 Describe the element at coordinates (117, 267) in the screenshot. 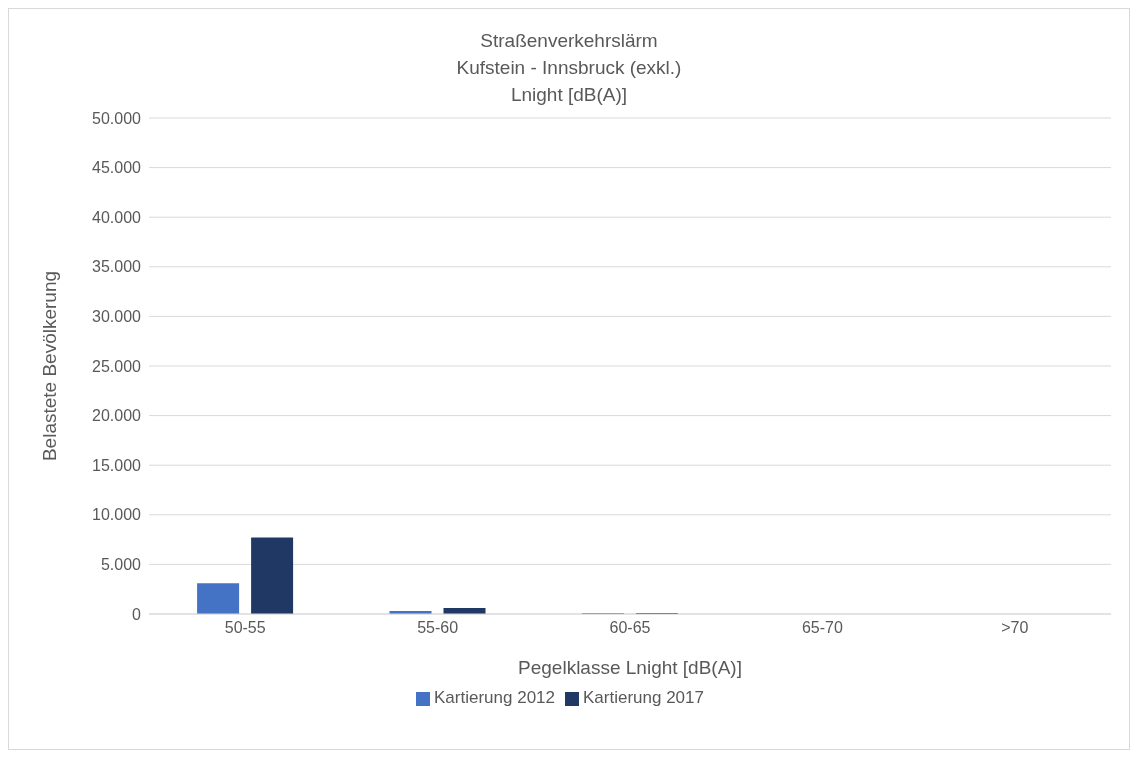

I see `y-tick-label: 35.000` at that location.